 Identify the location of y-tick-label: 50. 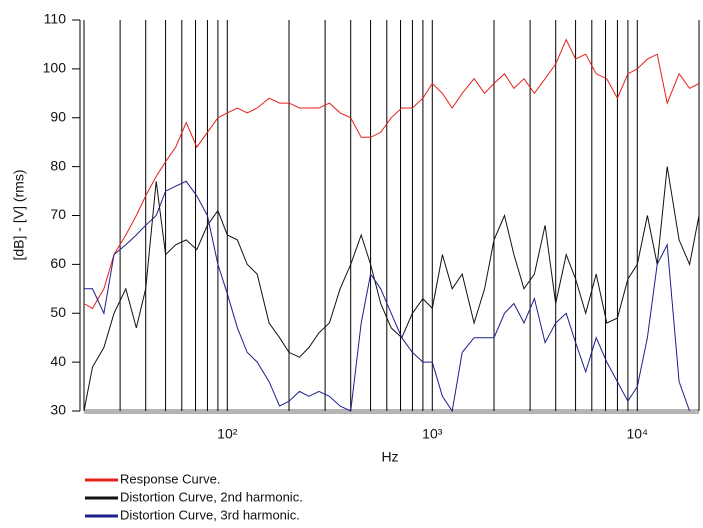
(58, 312).